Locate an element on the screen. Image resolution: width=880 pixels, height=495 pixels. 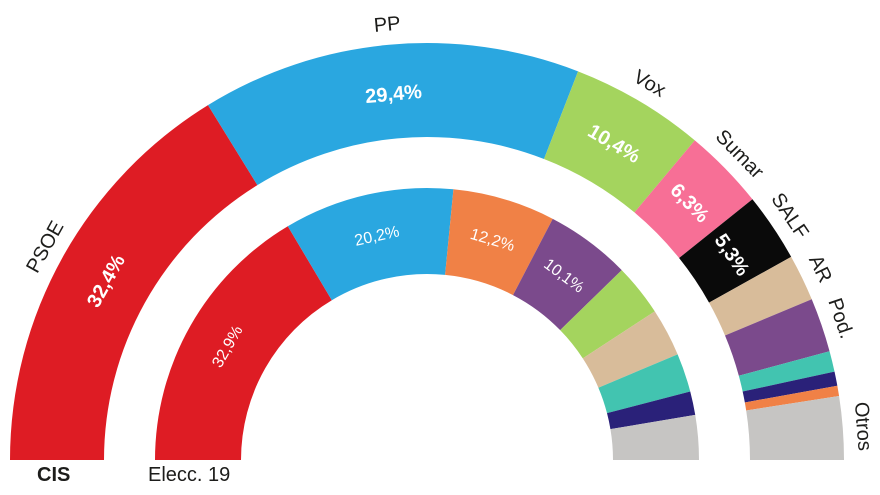
segment-elecc19-seg5 is located at coordinates (630, 349).